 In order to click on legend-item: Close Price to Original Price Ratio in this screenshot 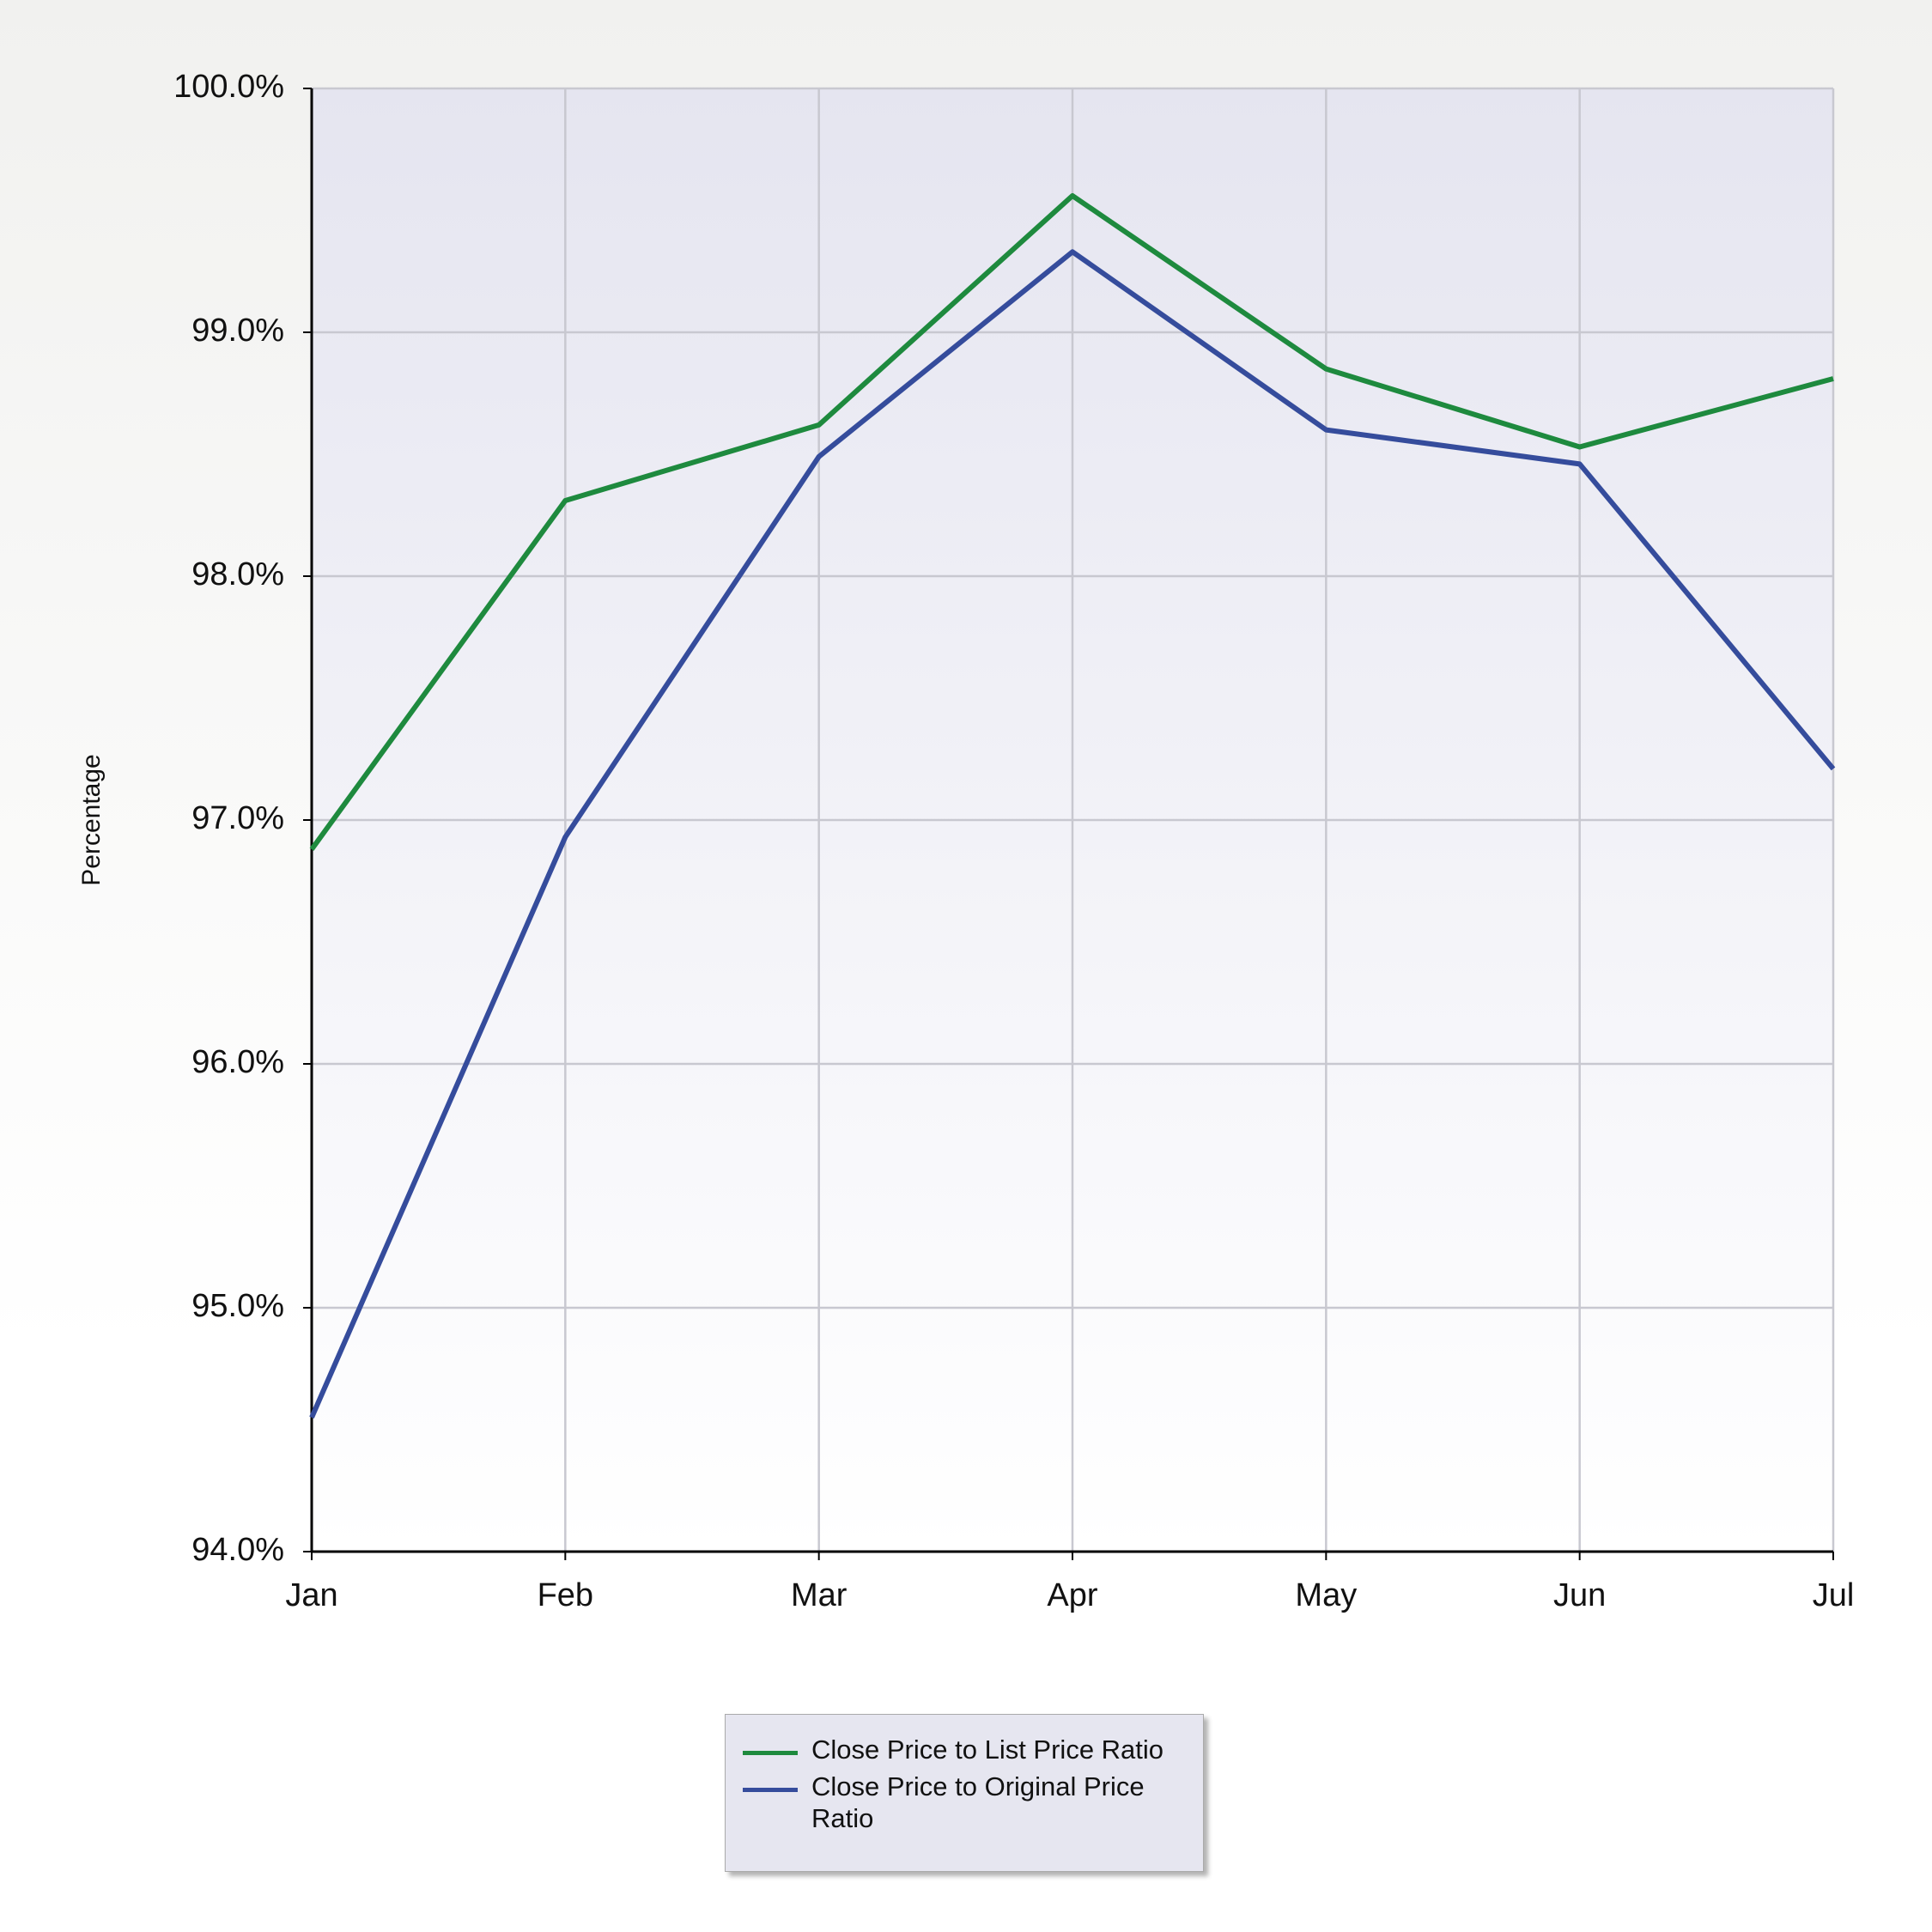, I will do `click(965, 1802)`.